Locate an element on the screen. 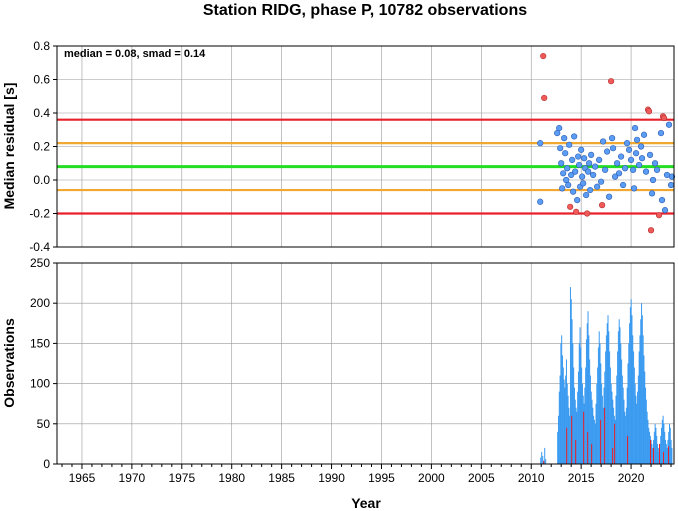  outlier-bars is located at coordinates (606, 435).